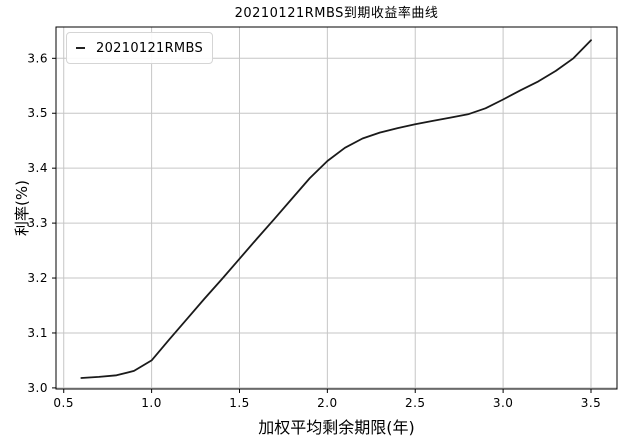  What do you see at coordinates (591, 403) in the screenshot?
I see `x-tick-label: 3.5` at bounding box center [591, 403].